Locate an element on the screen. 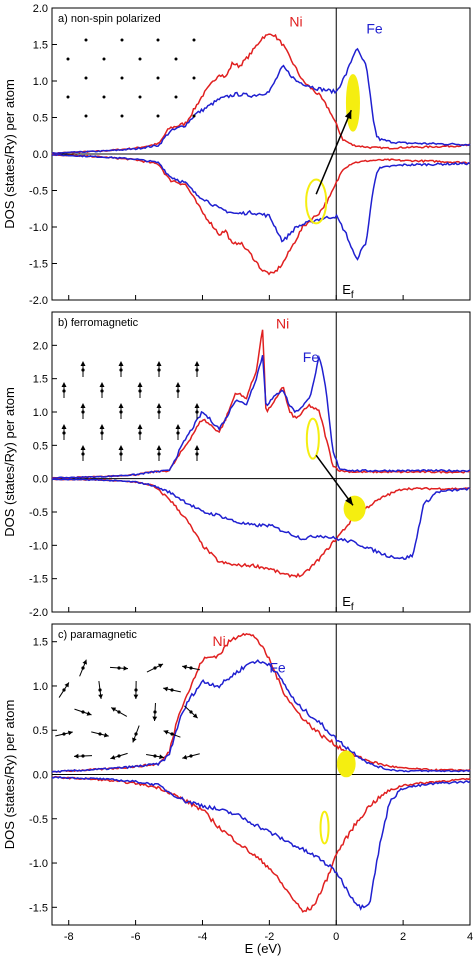 The height and width of the screenshot is (964, 474). y-tick-label: -1.5 is located at coordinates (38, 580).